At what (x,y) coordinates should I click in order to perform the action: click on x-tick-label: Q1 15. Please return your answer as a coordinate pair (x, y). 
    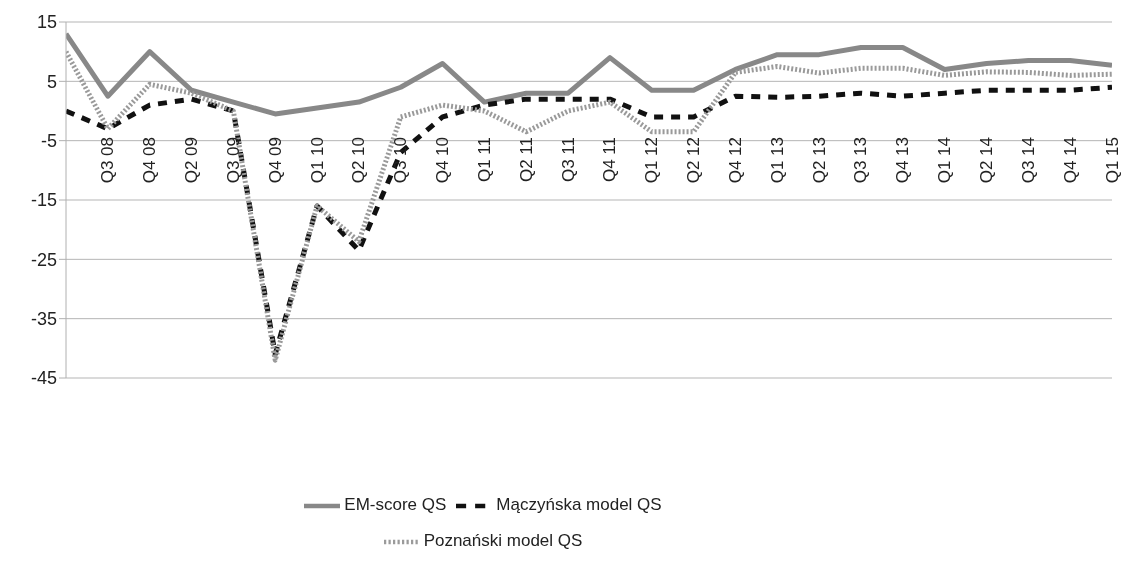
    Looking at the image, I should click on (1112, 160).